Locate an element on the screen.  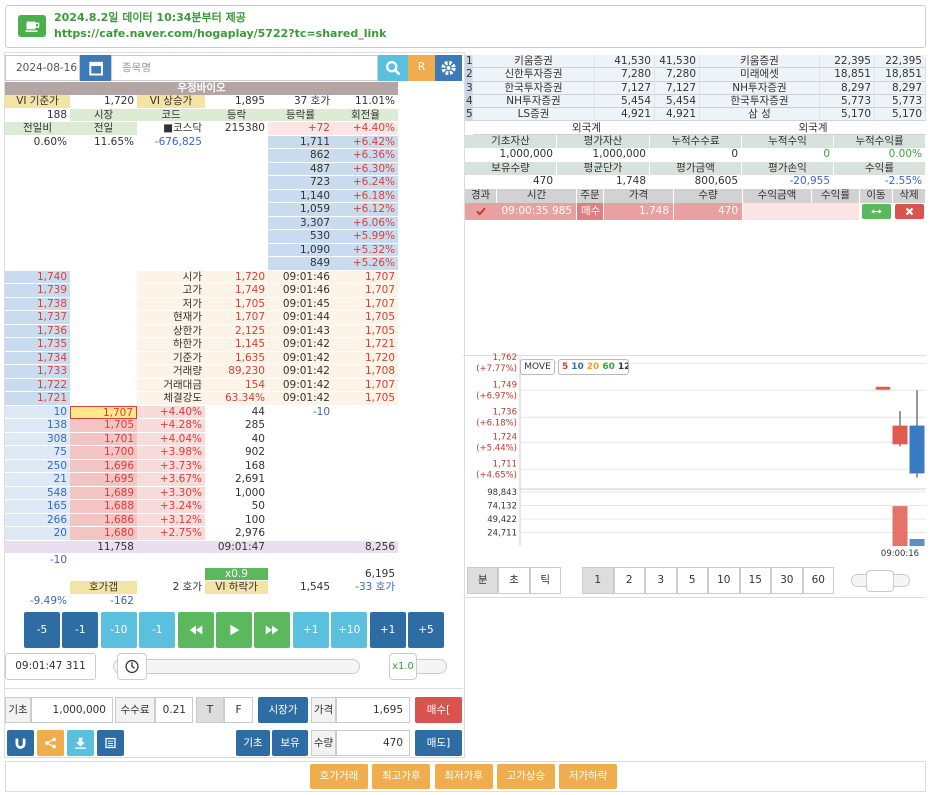
book-cell: 1,701 is located at coordinates (103, 439).